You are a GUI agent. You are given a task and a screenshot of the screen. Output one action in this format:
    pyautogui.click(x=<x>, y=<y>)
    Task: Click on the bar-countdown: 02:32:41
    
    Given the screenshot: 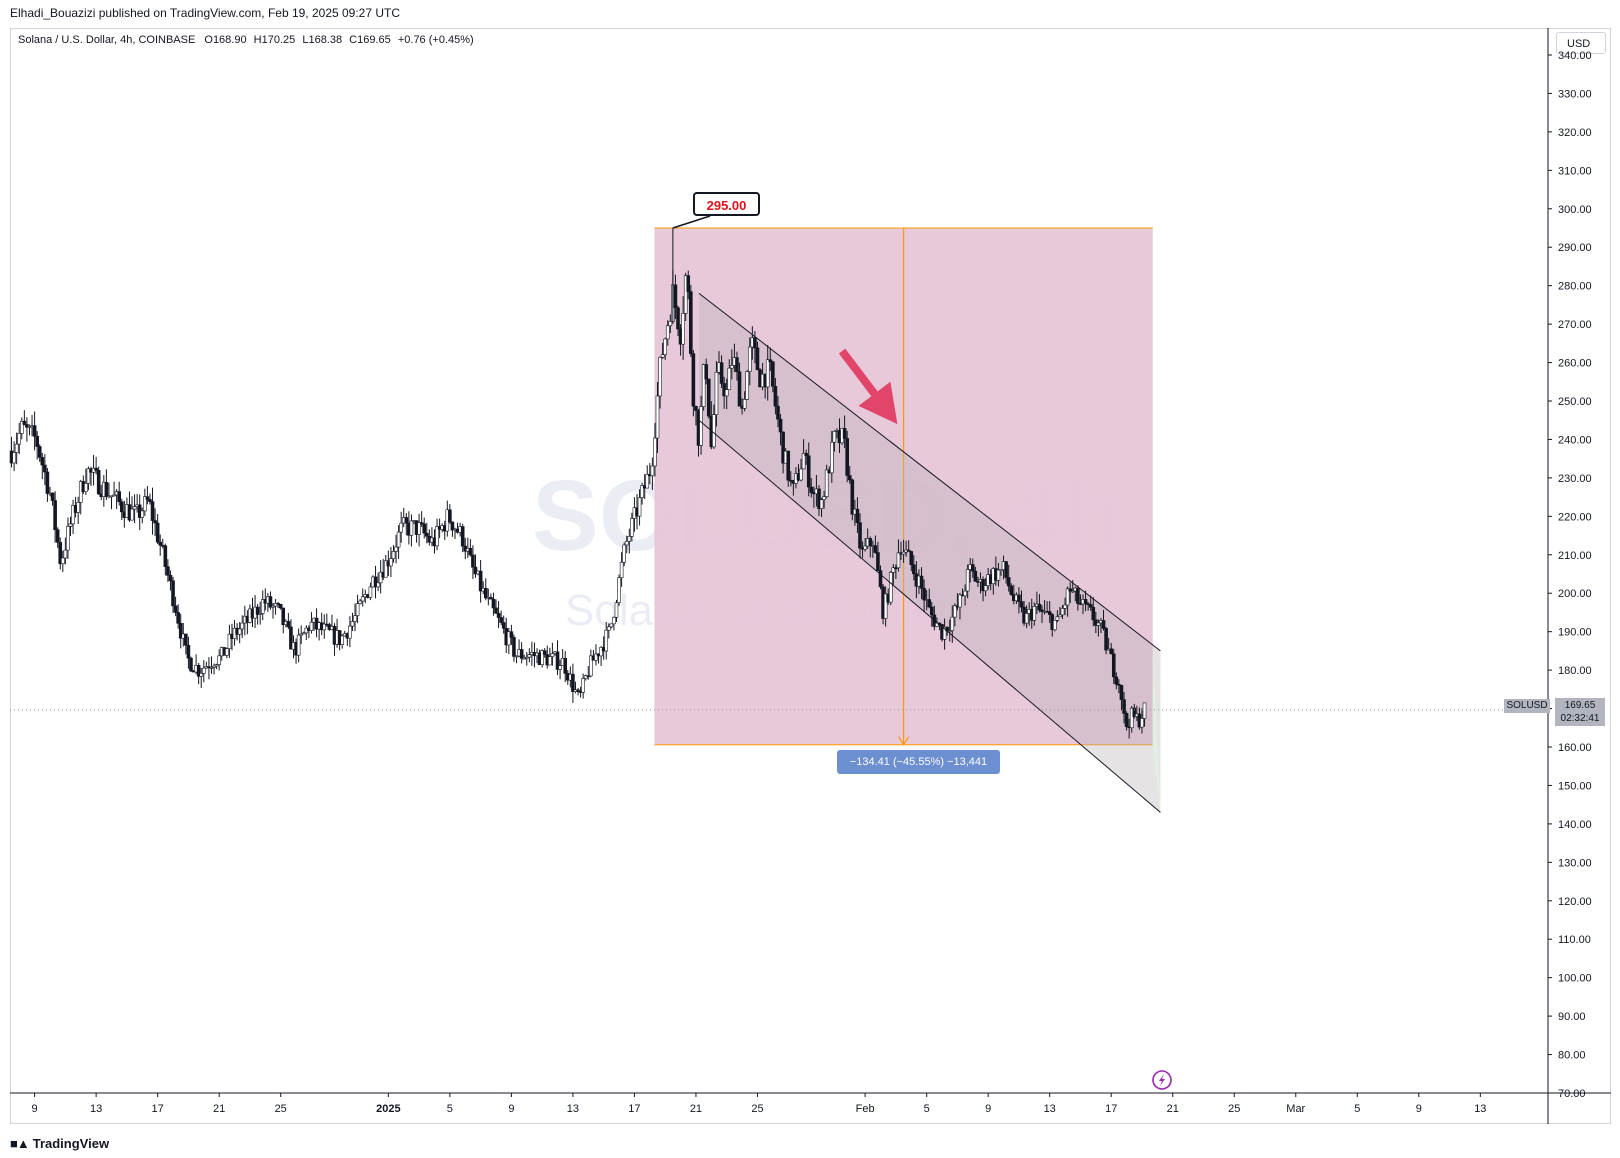 What is the action you would take?
    pyautogui.click(x=1580, y=718)
    